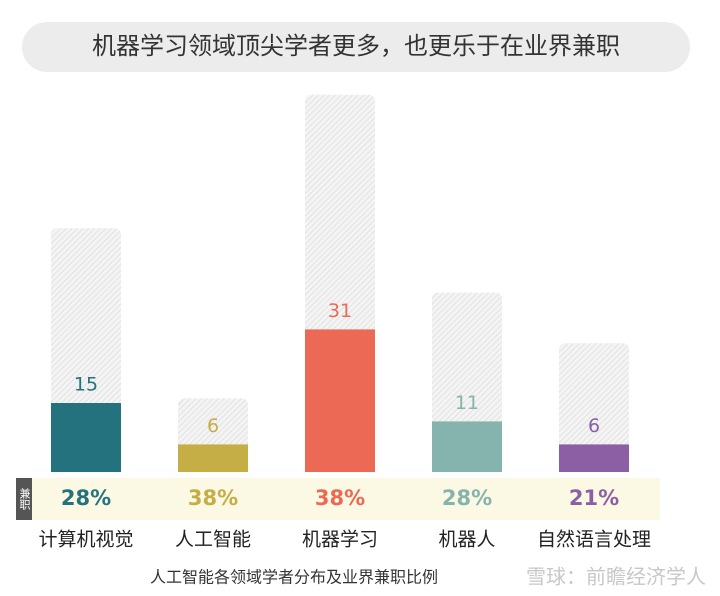 The width and height of the screenshot is (720, 596). Describe the element at coordinates (466, 540) in the screenshot. I see `category-label: 机器人` at that location.